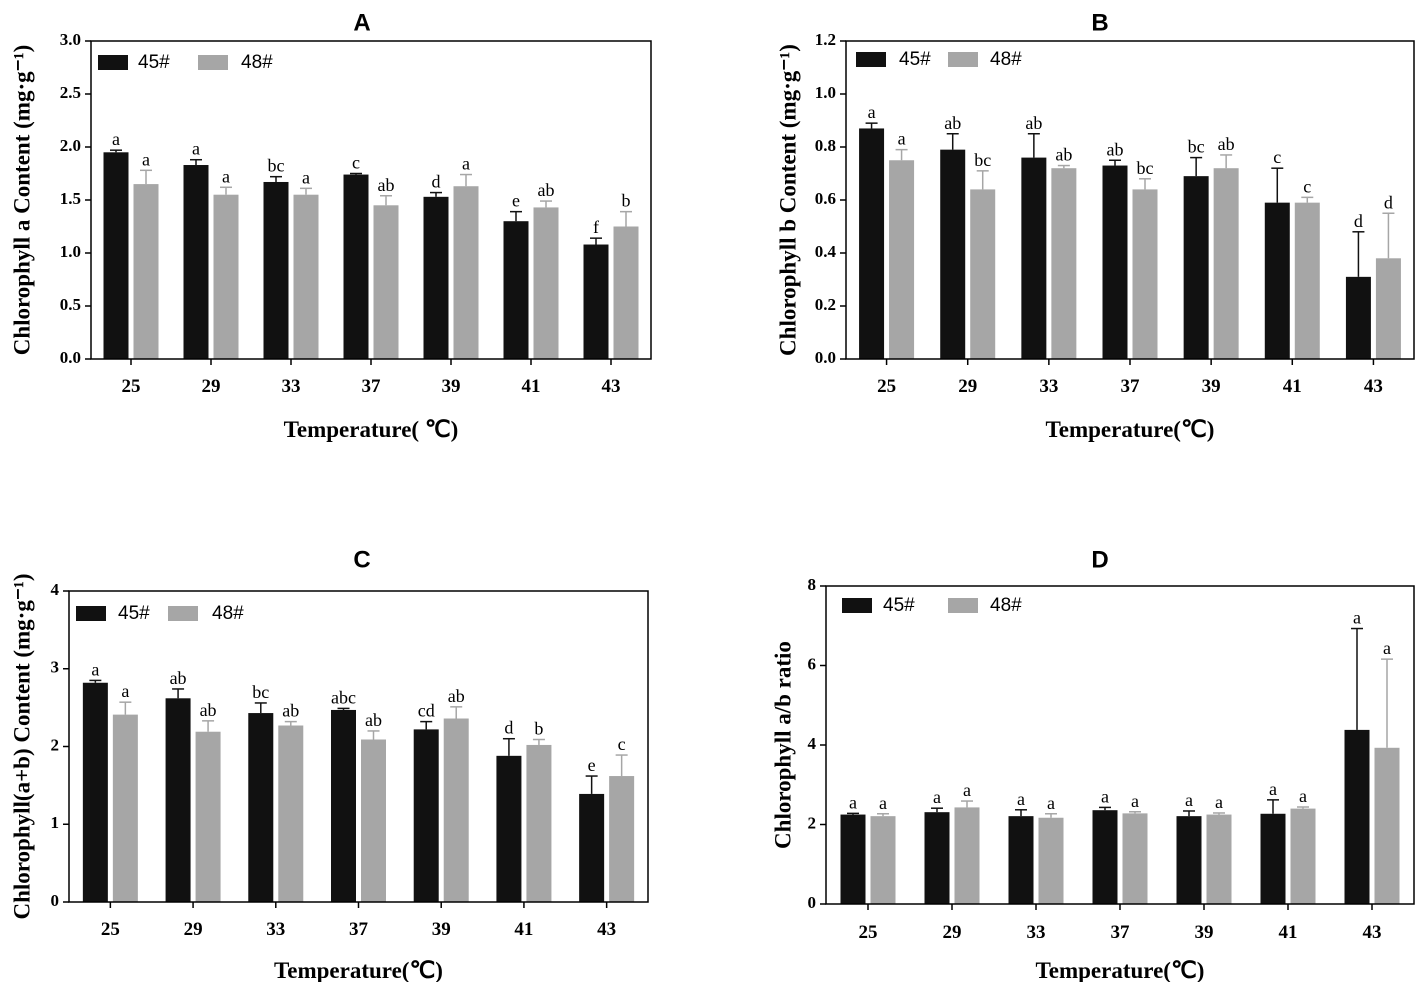 The width and height of the screenshot is (1417, 982). I want to click on y-tick-label: 3.0, so click(70, 39).